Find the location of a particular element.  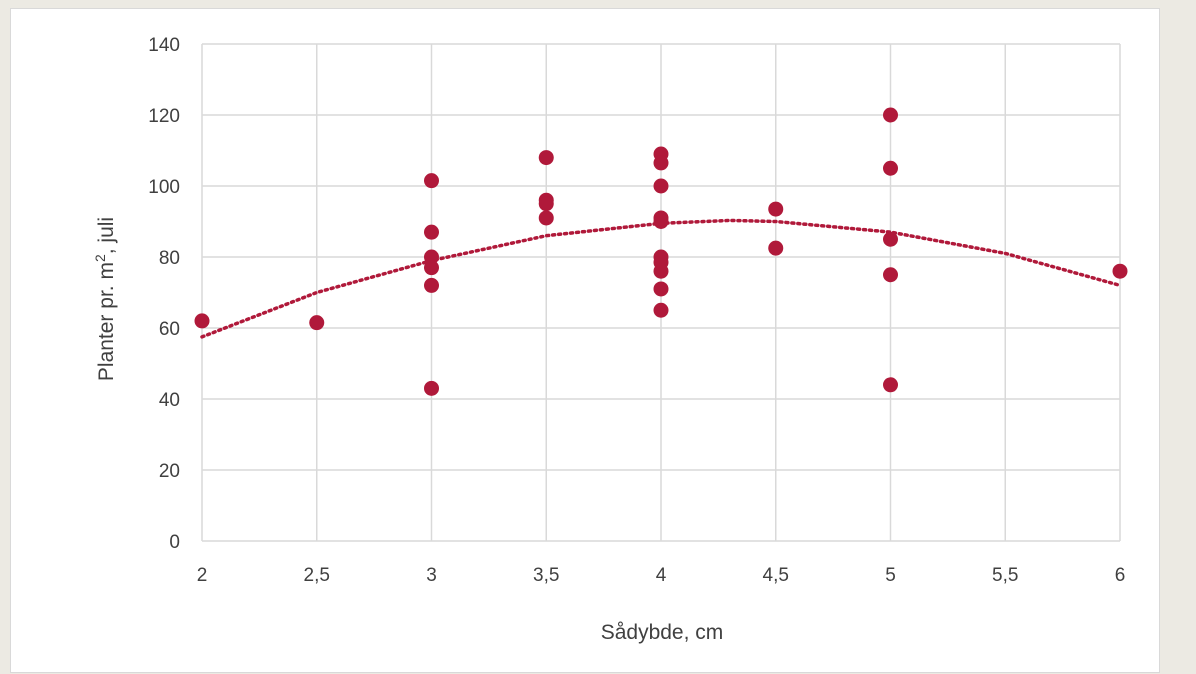

y-axis-title: Planter pr. m2, juli is located at coordinates (105, 299).